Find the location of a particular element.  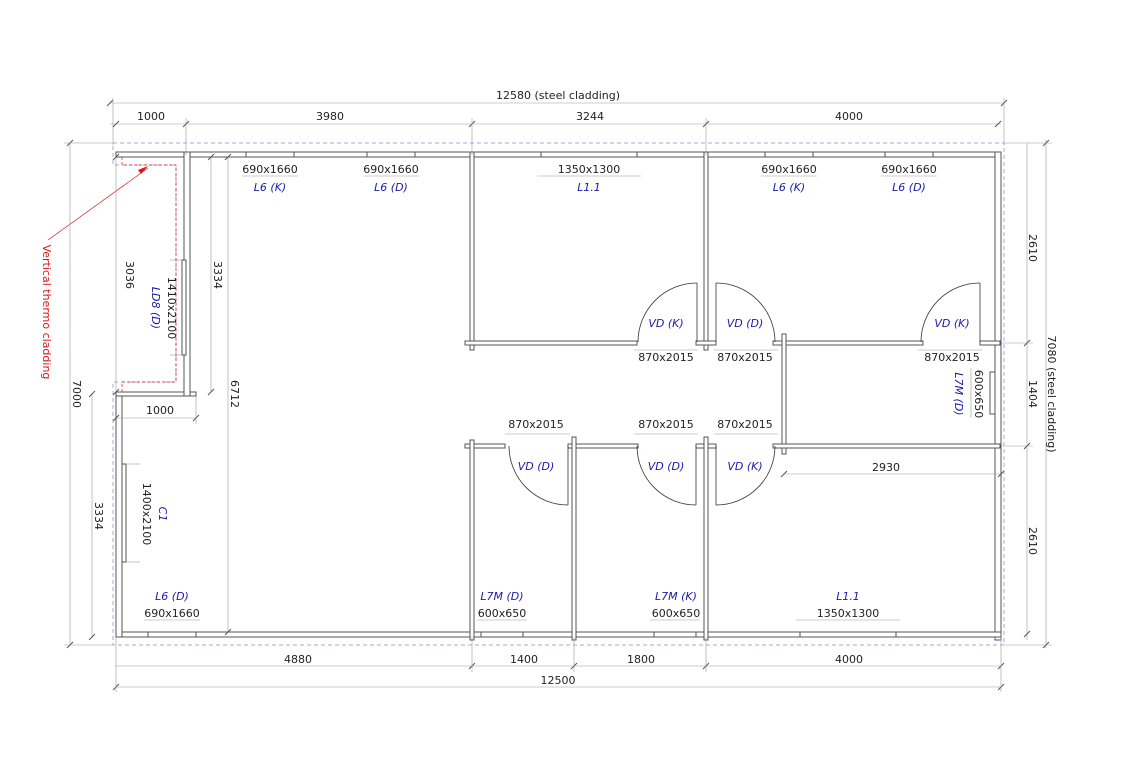

dim-left-total: 7000 is located at coordinates (76, 394).